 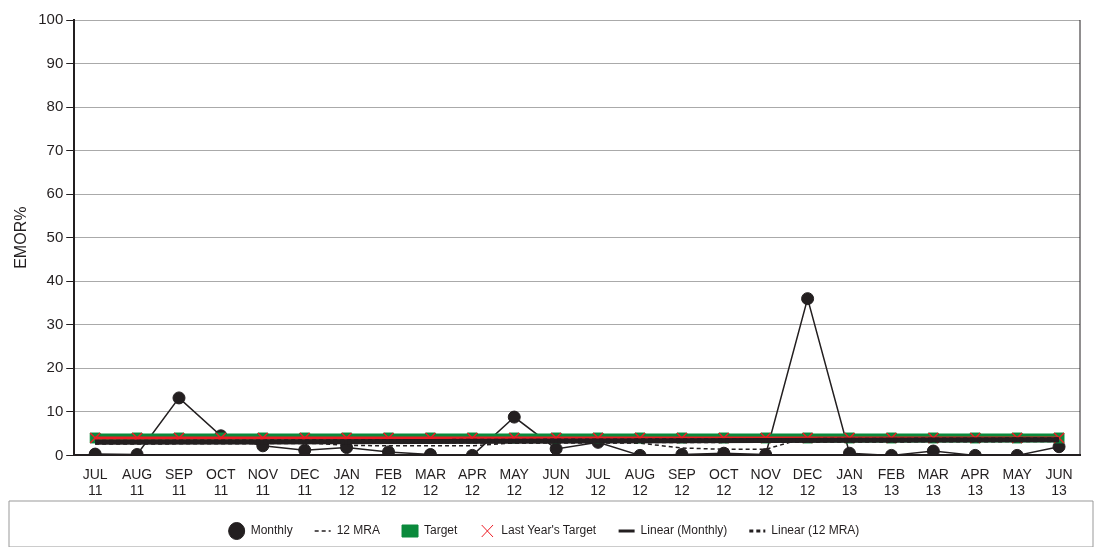 I want to click on x-tick-label: MAR 13, so click(x=933, y=482).